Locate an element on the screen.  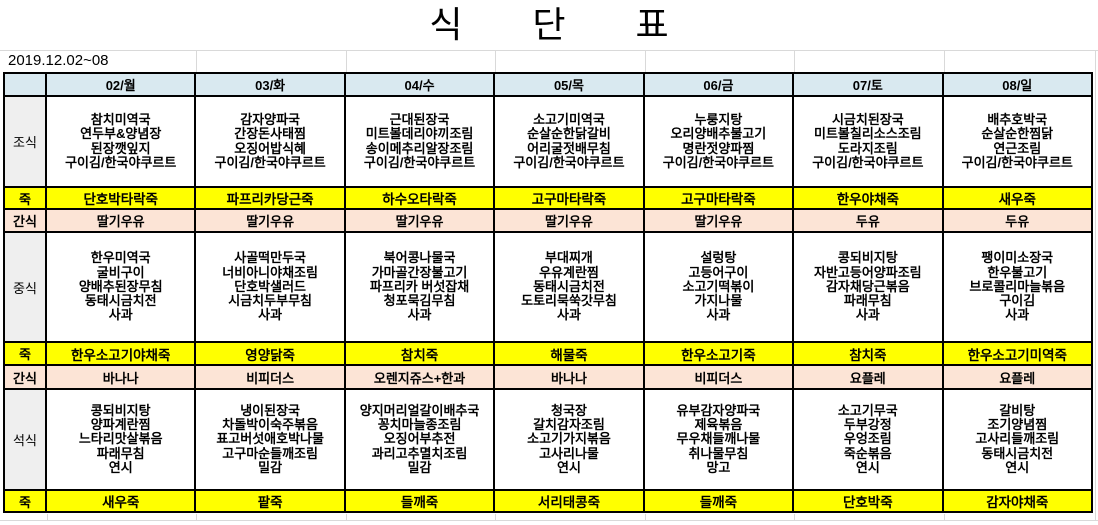
column-header-5: 07/토 is located at coordinates (868, 84).